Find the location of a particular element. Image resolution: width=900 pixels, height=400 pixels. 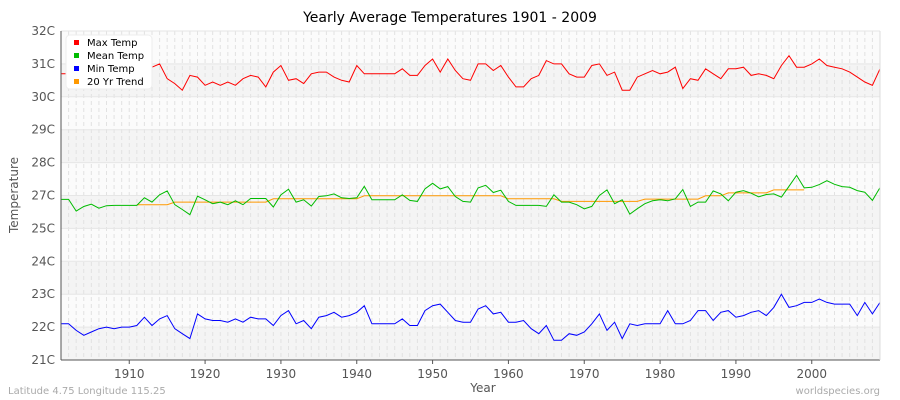

y-tick-label: 24C is located at coordinates (43, 261).